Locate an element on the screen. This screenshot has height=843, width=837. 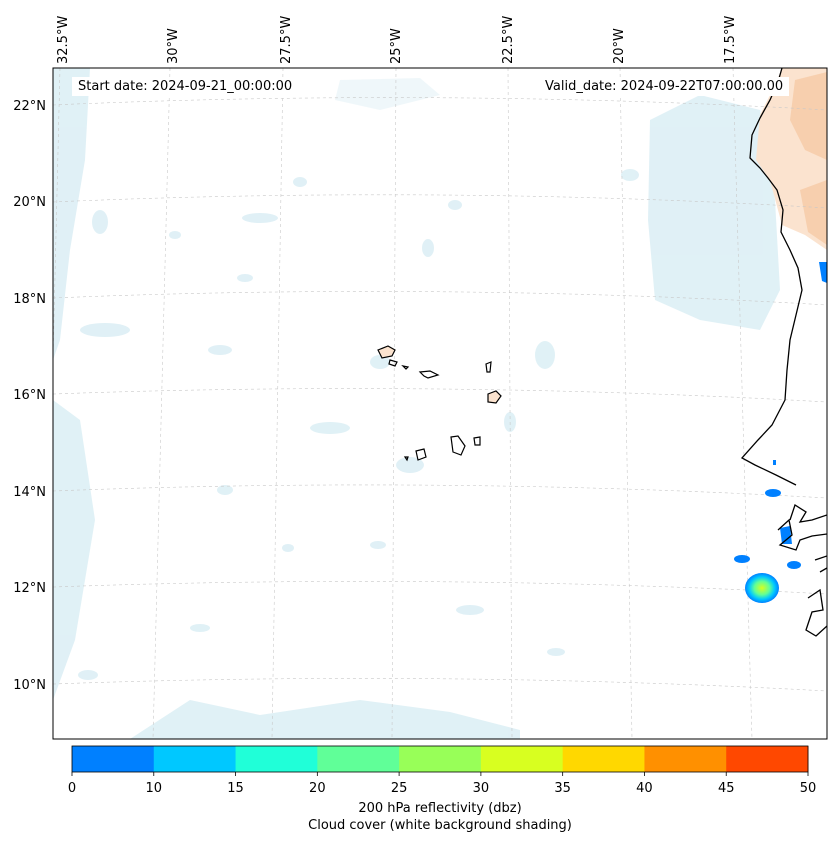
lon-label: 30°W is located at coordinates (173, 46).